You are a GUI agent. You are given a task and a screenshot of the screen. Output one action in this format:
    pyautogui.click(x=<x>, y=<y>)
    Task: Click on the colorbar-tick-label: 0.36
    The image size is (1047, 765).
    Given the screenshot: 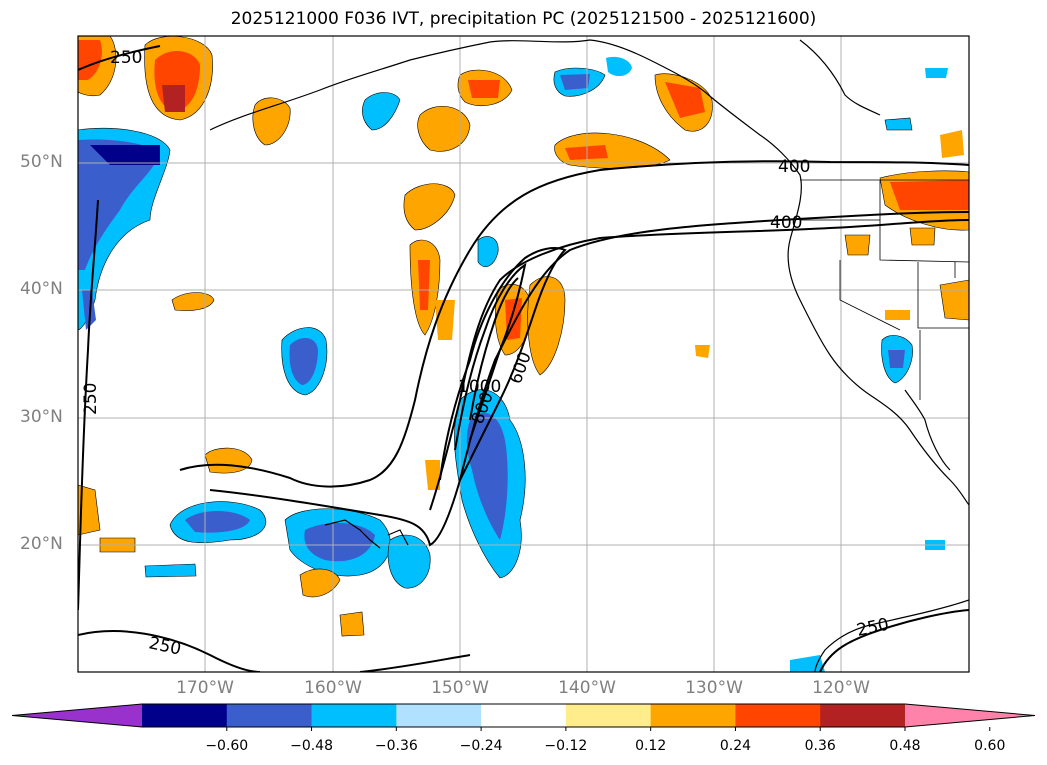 What is the action you would take?
    pyautogui.click(x=820, y=746)
    